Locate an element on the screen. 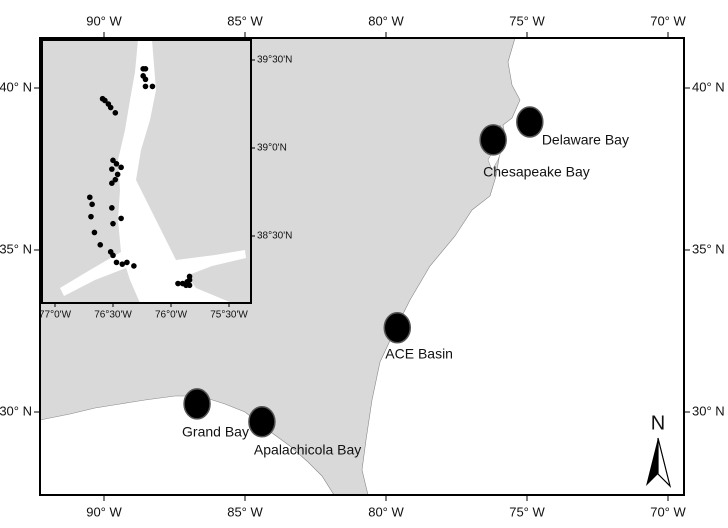 This screenshot has height=528, width=728. north-label: N is located at coordinates (658, 423).